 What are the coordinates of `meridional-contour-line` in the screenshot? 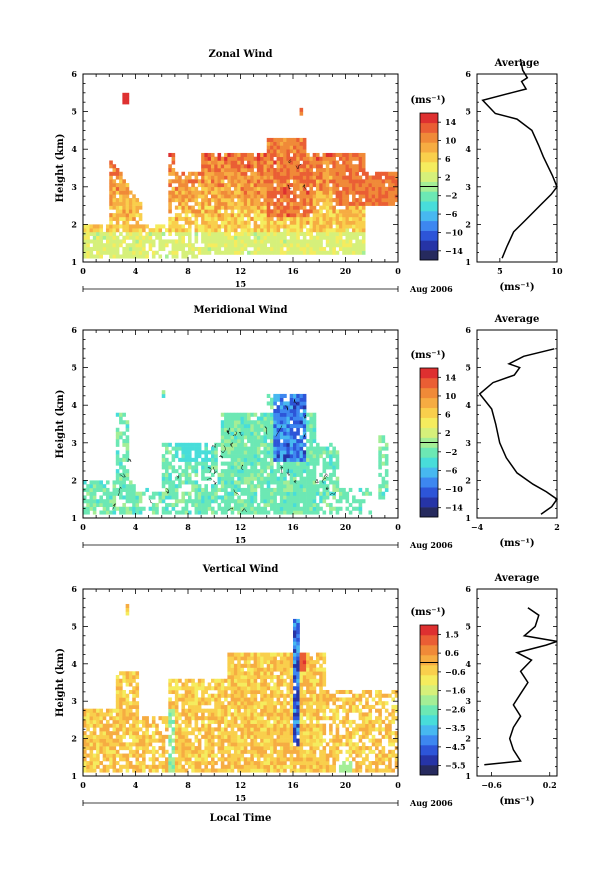 It's located at (230, 509).